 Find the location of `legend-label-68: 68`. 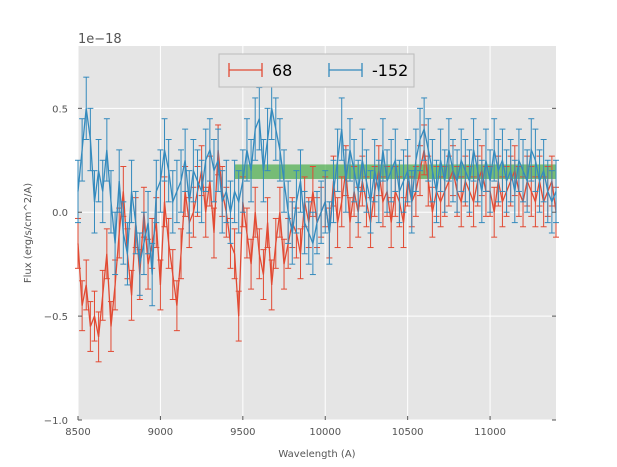

legend-label-68: 68 is located at coordinates (282, 70).